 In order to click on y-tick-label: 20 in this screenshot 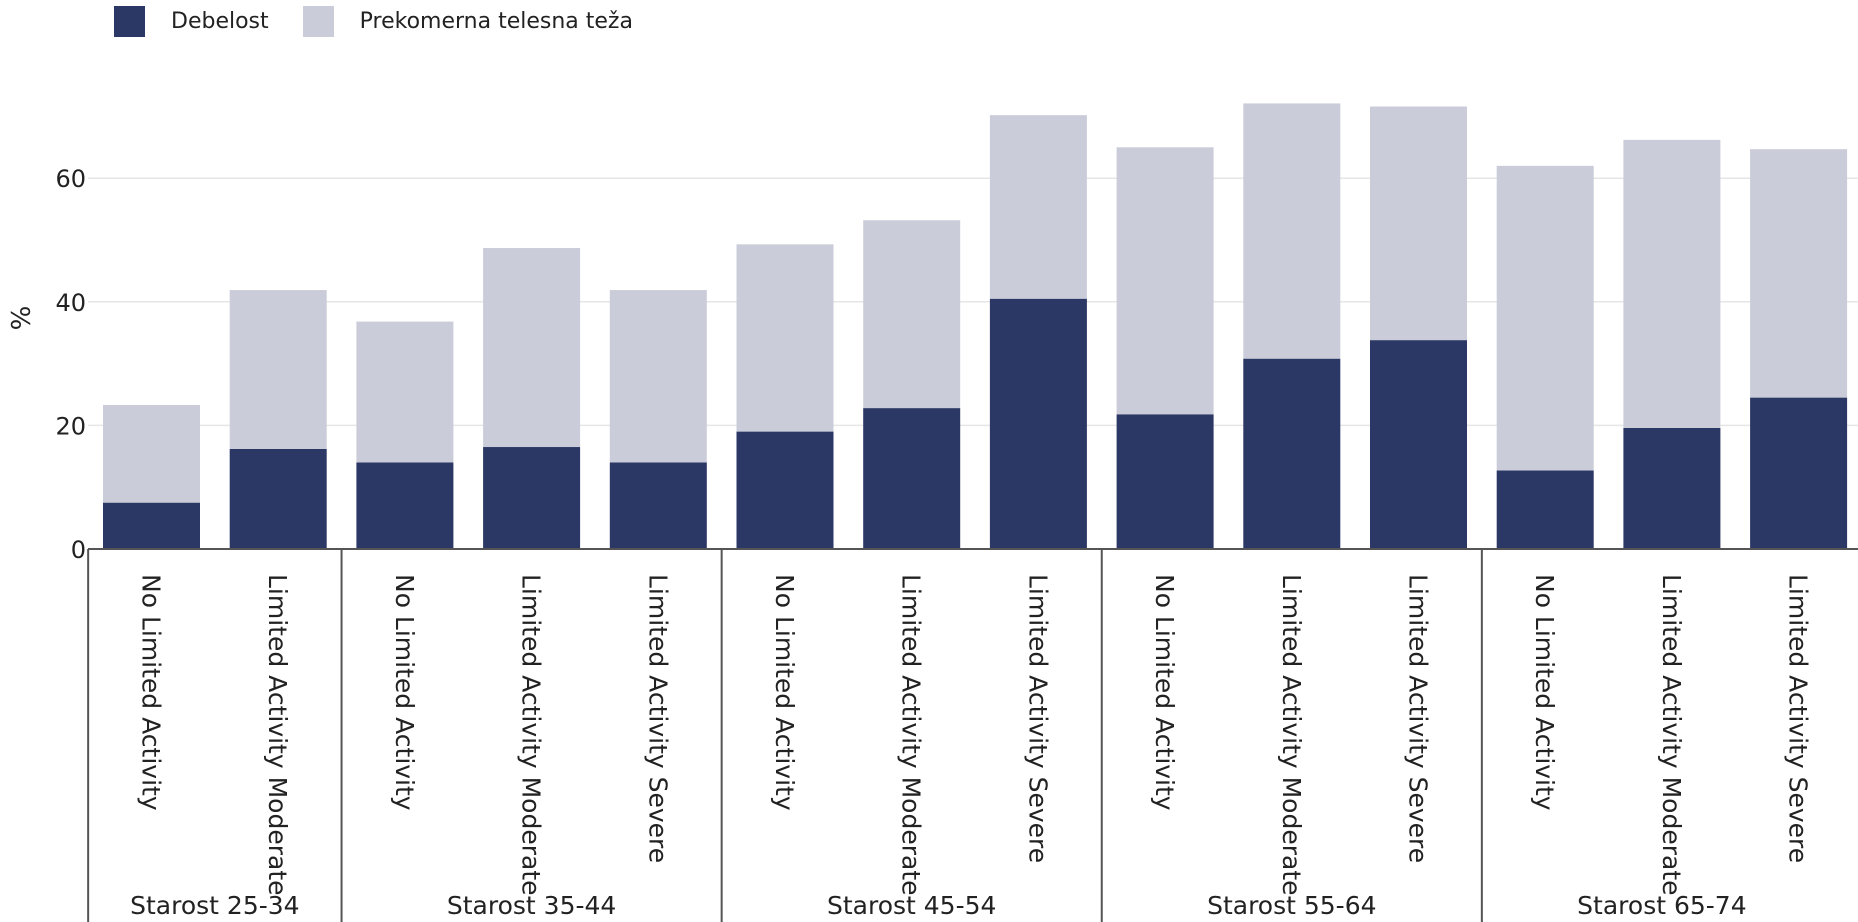, I will do `click(70, 426)`.